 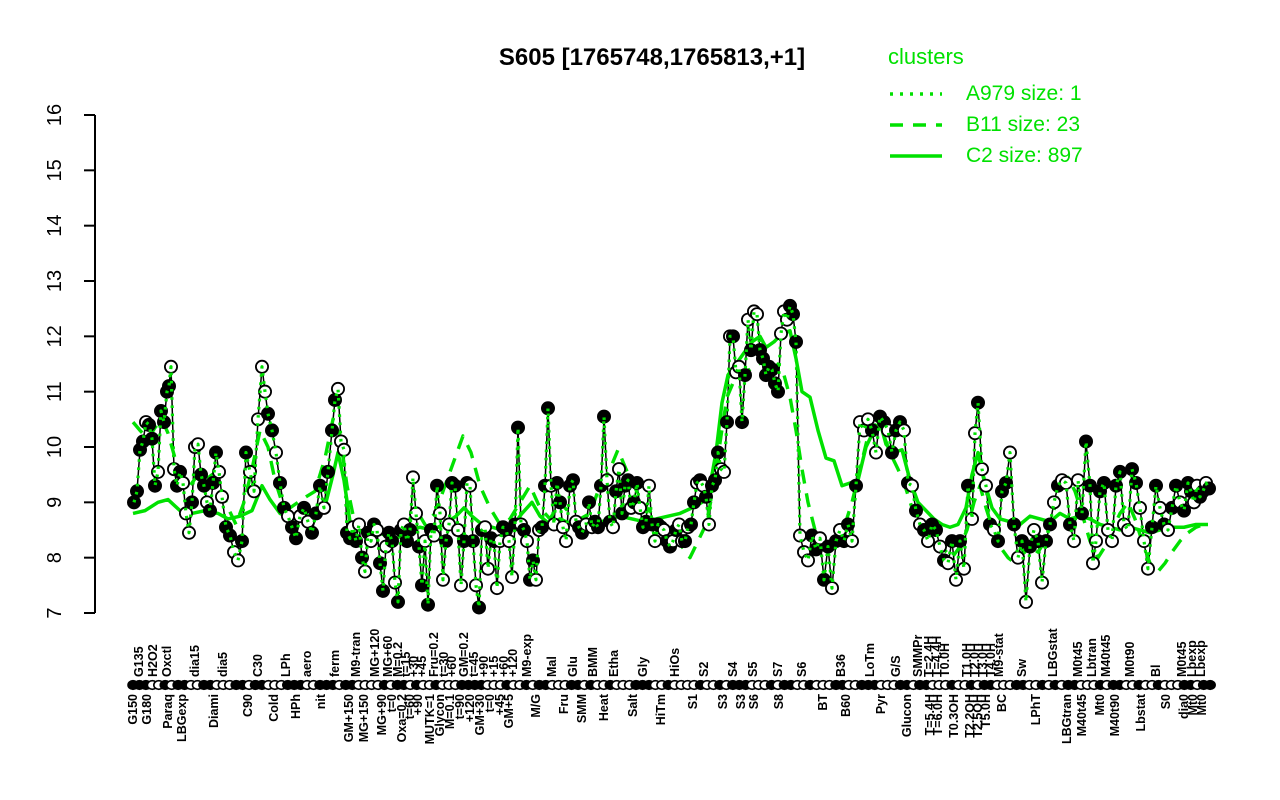 What do you see at coordinates (133, 709) in the screenshot?
I see `x-condition-label-bottom: G150` at bounding box center [133, 709].